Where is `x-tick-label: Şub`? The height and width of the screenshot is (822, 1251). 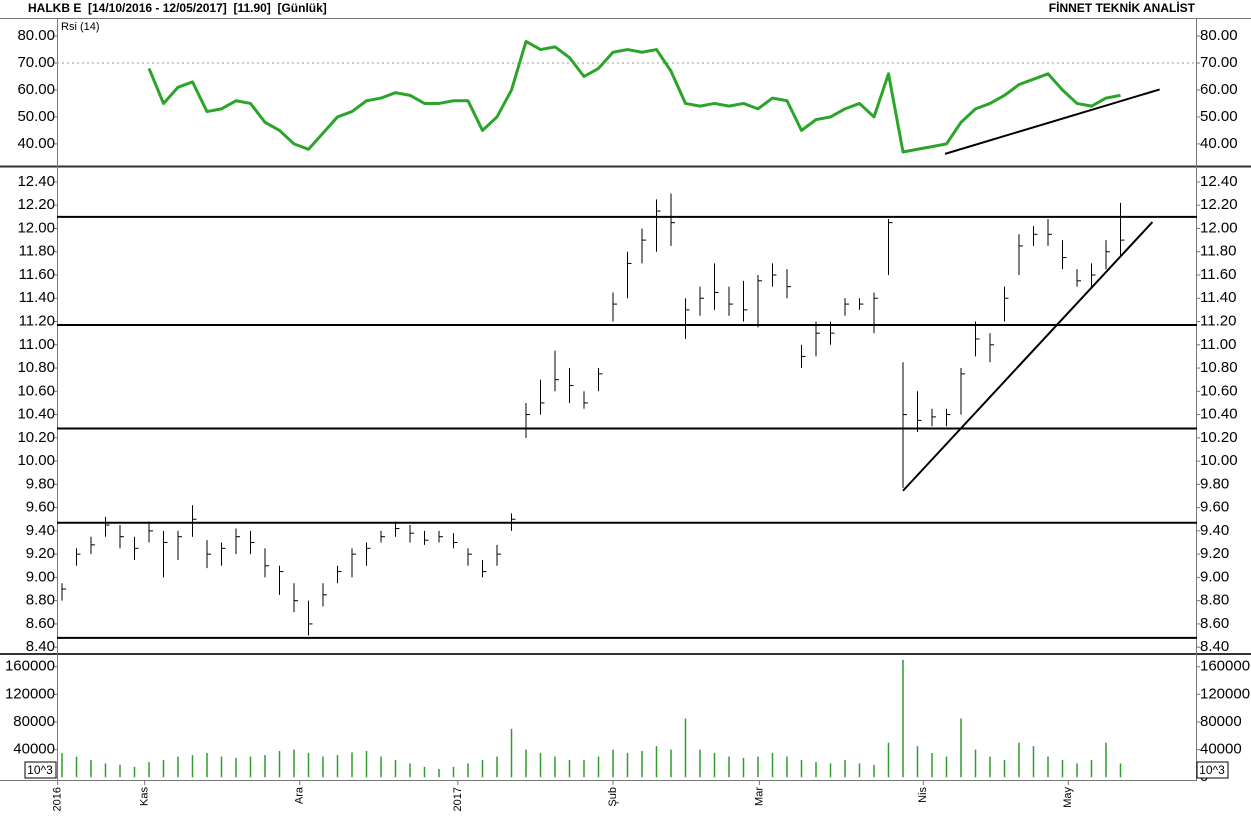
x-tick-label: Şub is located at coordinates (613, 797).